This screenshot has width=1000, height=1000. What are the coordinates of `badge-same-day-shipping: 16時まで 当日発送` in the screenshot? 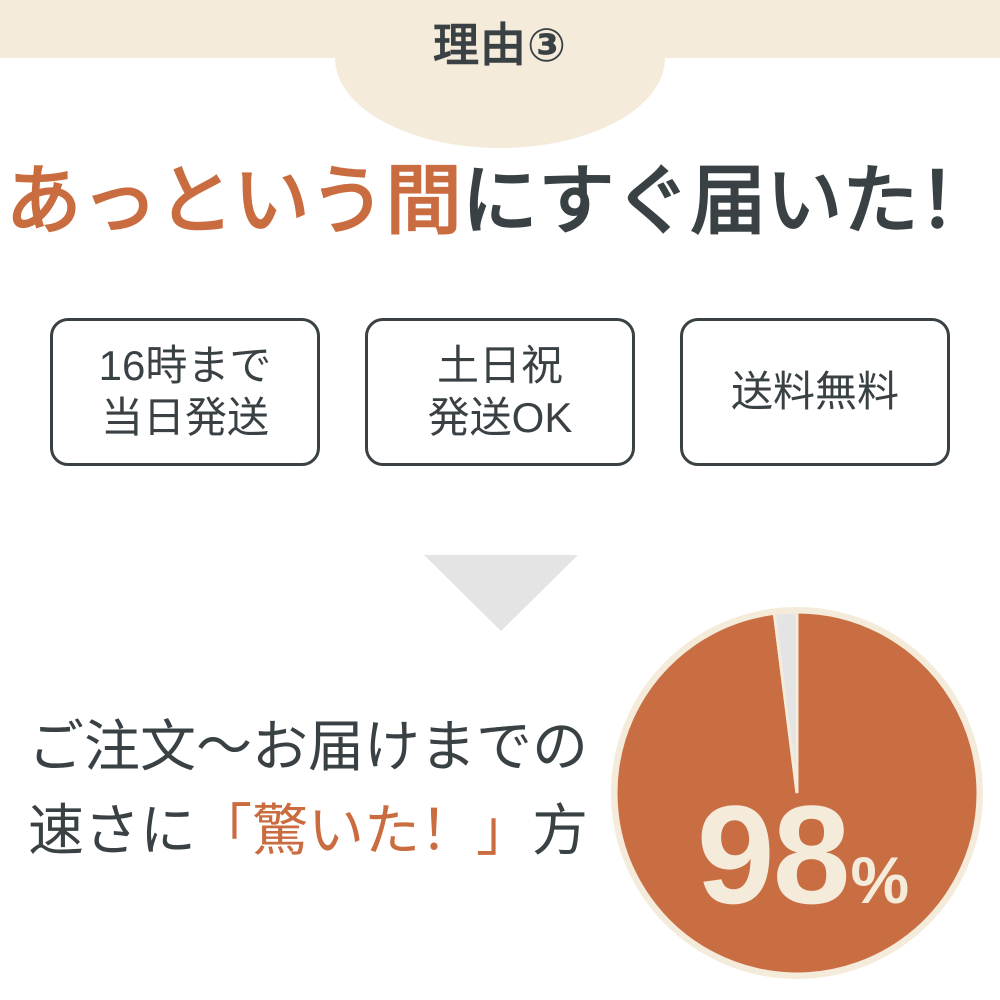 It's located at (185, 392).